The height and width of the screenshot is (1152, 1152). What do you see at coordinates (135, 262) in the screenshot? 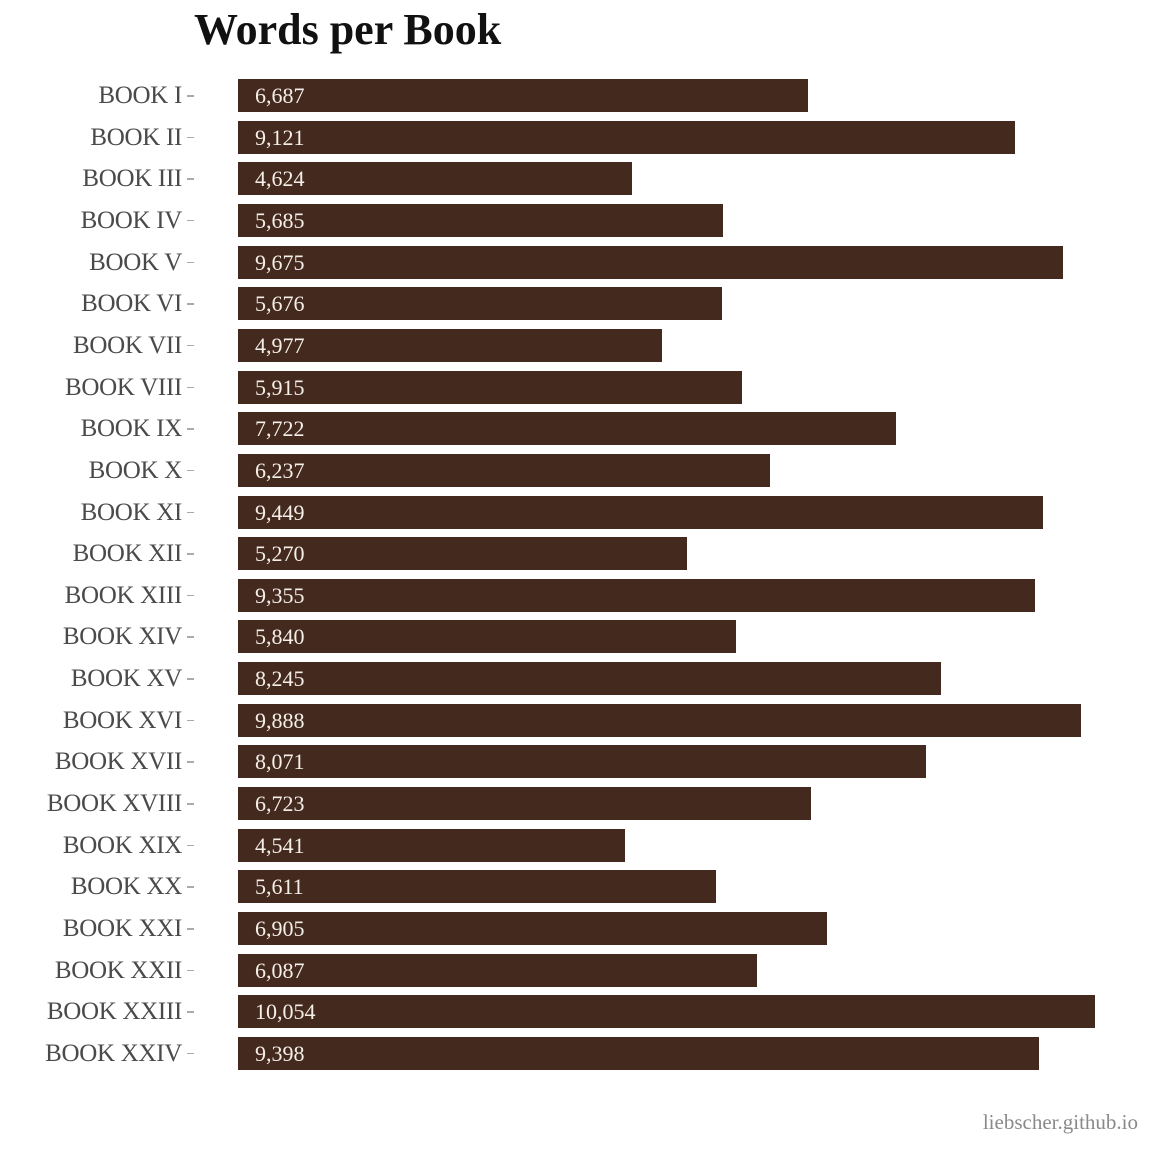
I see `category-label: BOOK V` at bounding box center [135, 262].